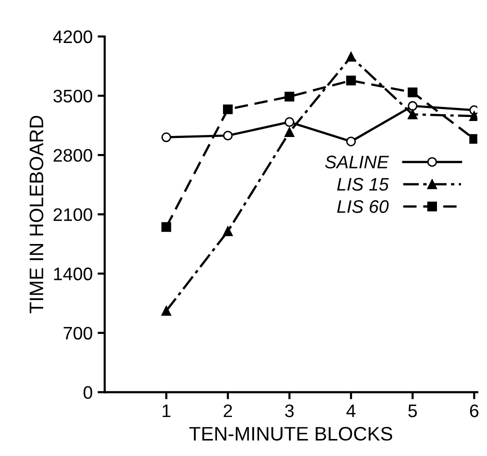 The width and height of the screenshot is (487, 456). What do you see at coordinates (166, 411) in the screenshot?
I see `x-tick-label: 1` at bounding box center [166, 411].